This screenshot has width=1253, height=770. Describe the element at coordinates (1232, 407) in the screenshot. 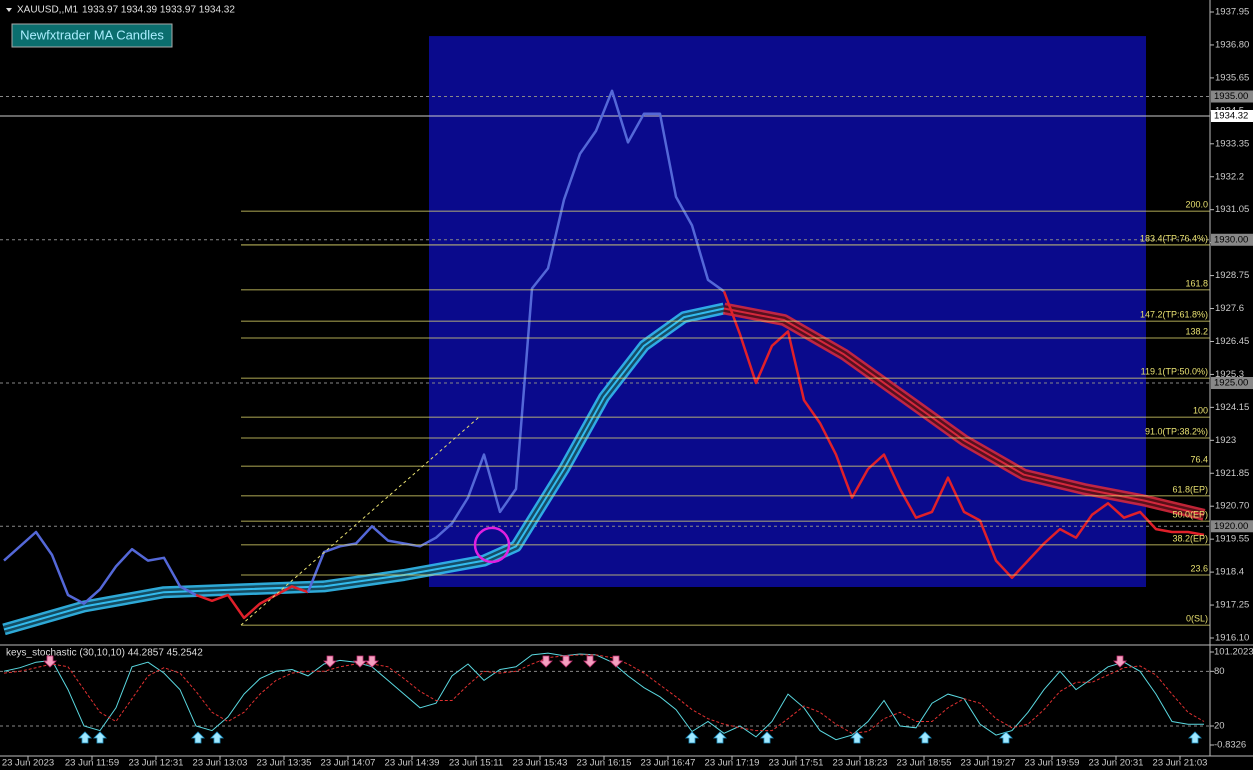

I see `y-tick-label: 1924.15` at that location.